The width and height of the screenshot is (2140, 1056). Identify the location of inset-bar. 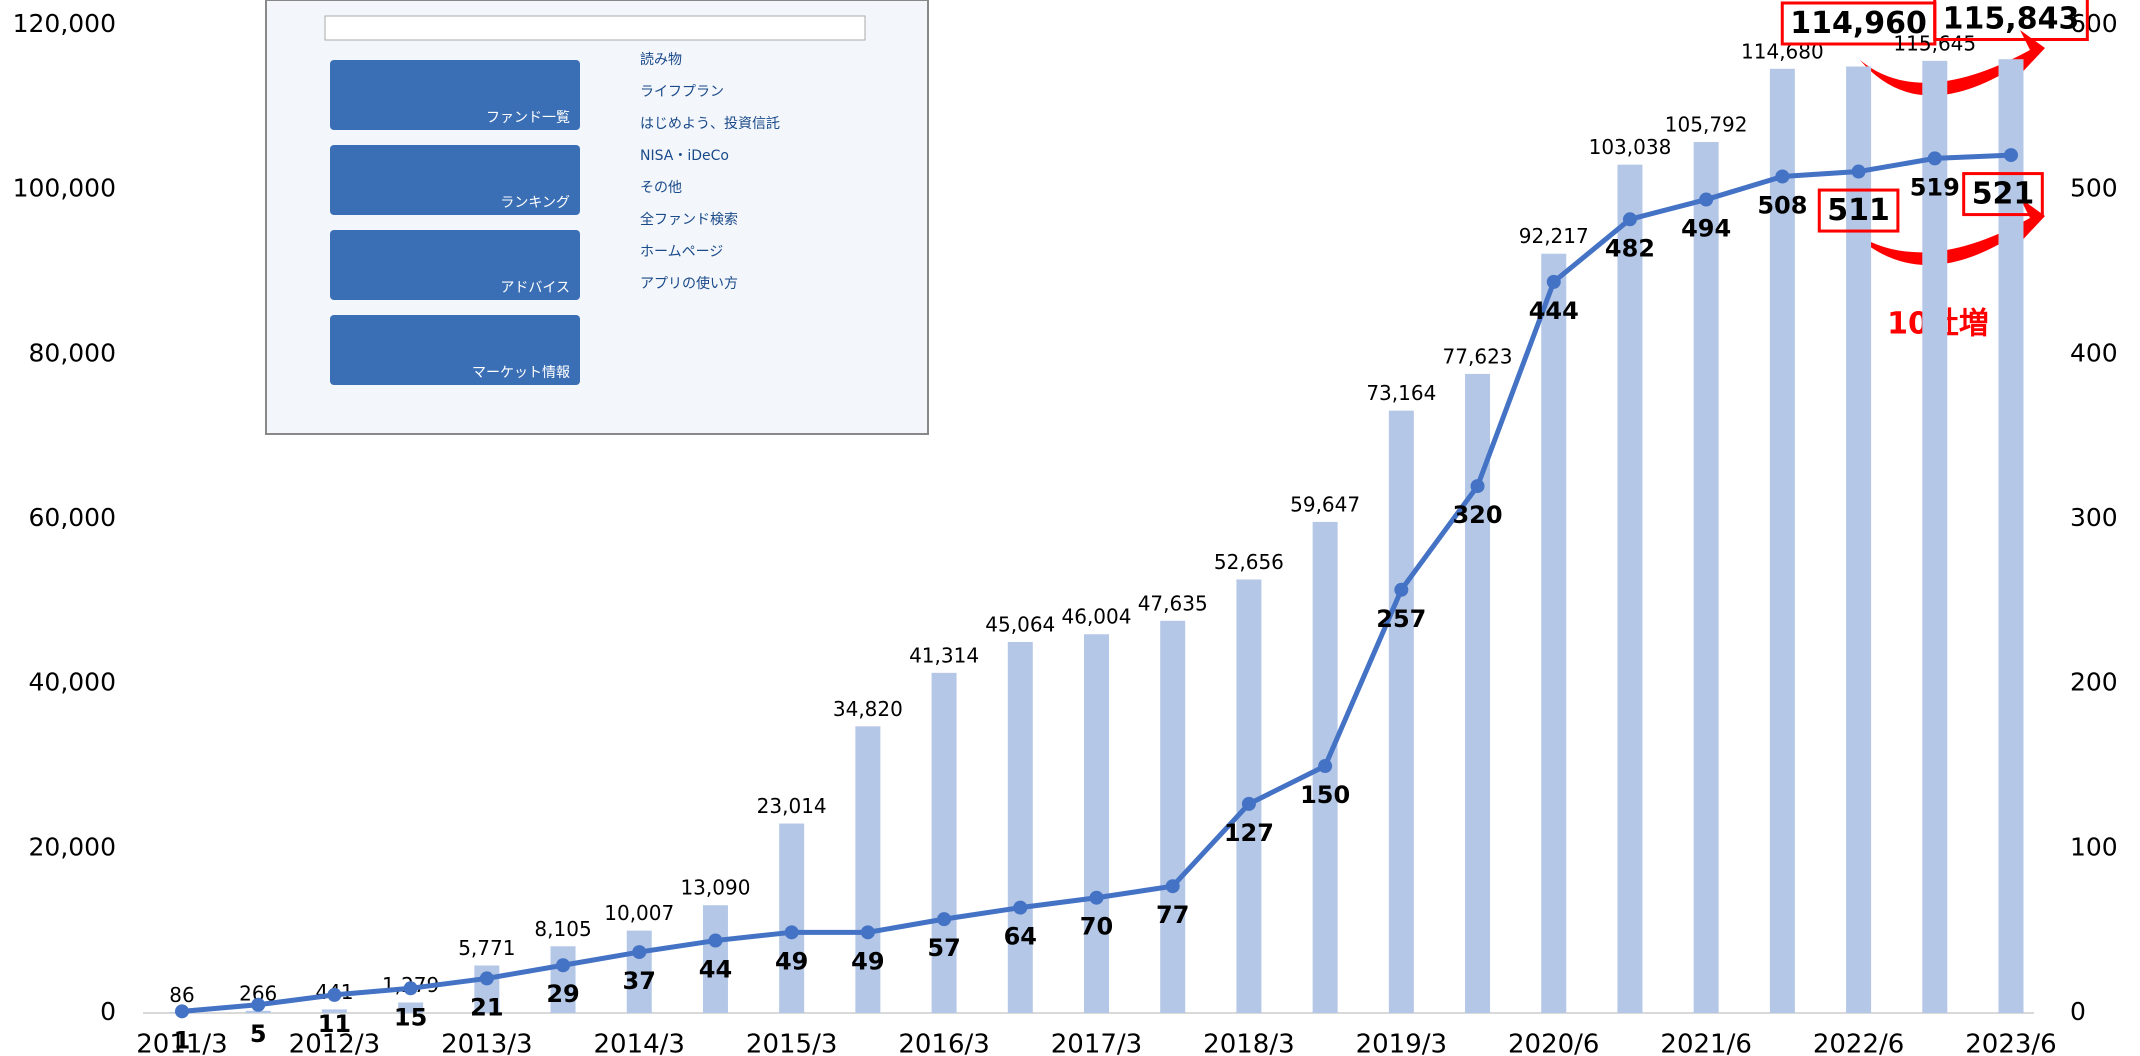
(595, 28).